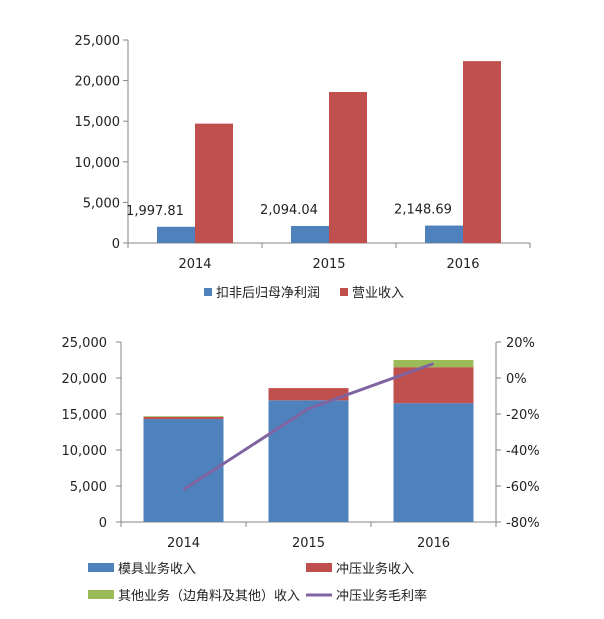  Describe the element at coordinates (194, 264) in the screenshot. I see `chart1-x-tick-label: 2014` at that location.